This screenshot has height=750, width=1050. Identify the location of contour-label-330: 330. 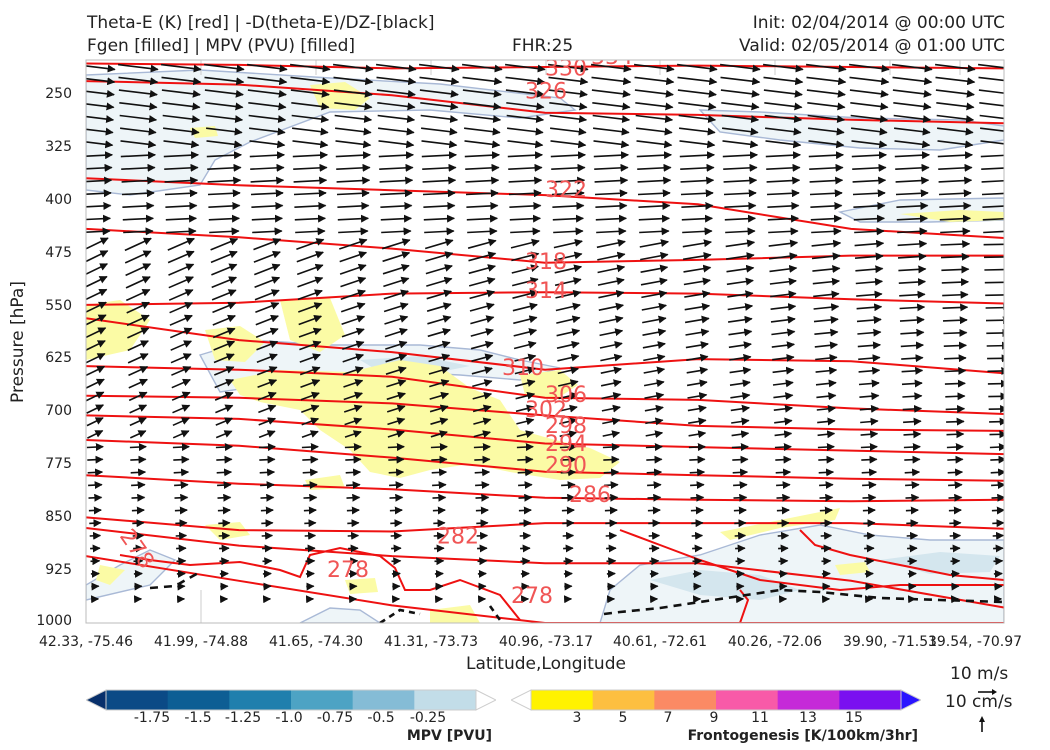
(566, 68).